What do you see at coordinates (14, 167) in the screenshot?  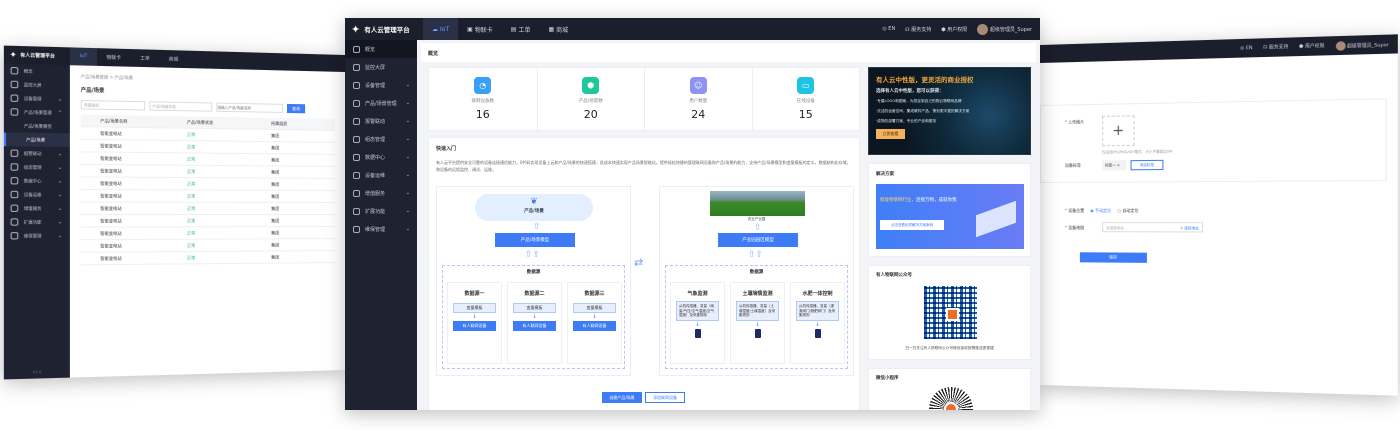 I see `config-icon` at bounding box center [14, 167].